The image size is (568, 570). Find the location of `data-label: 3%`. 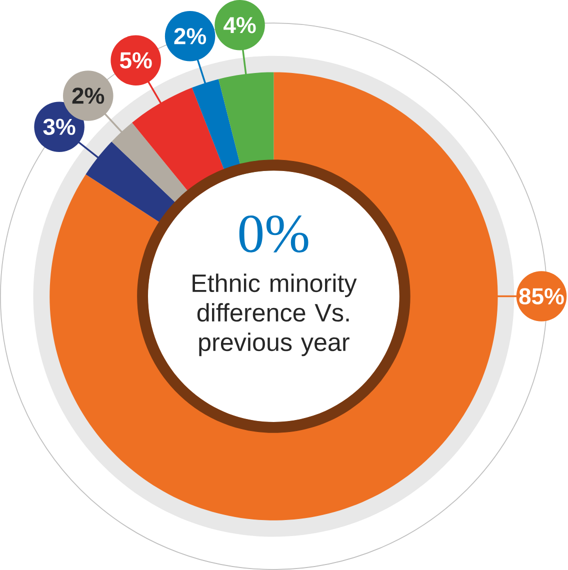

data-label: 3% is located at coordinates (59, 127).